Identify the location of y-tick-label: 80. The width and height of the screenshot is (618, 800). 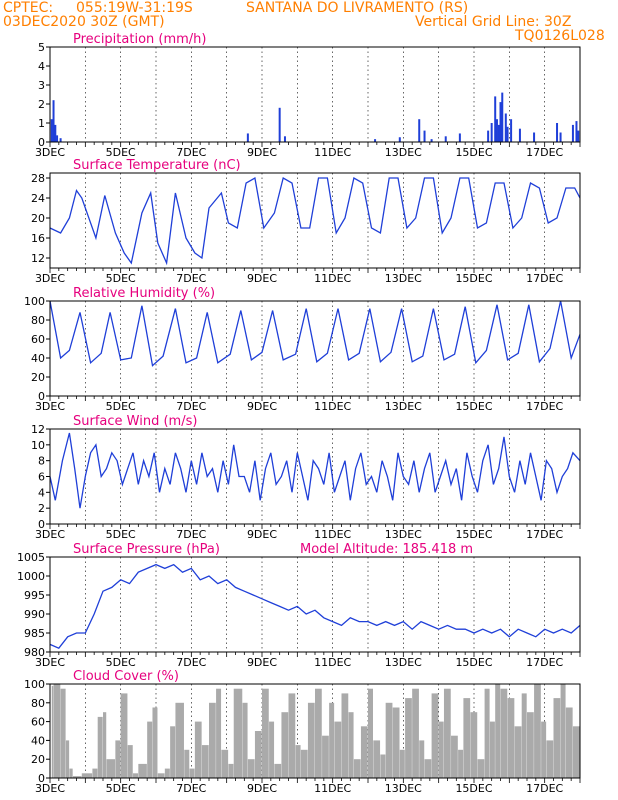
(38, 703).